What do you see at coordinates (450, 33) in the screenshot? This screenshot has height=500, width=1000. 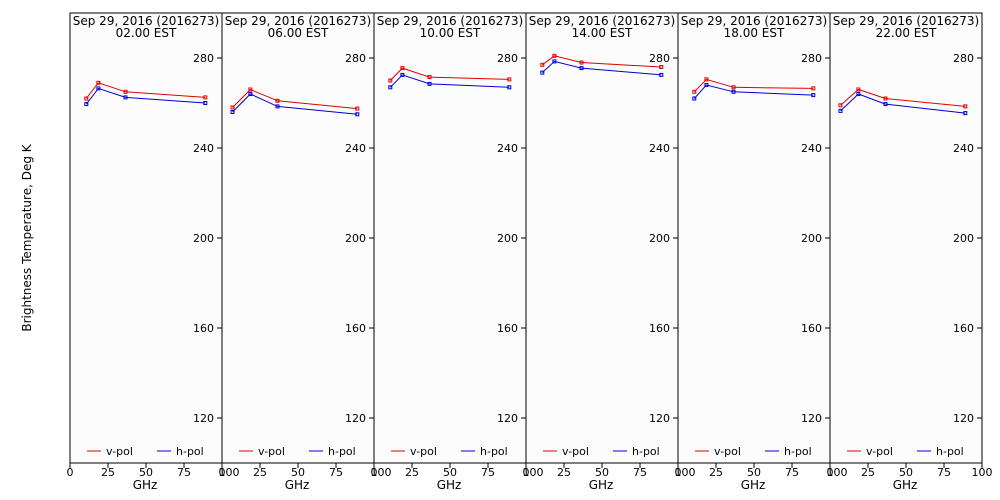 I see `panel-subtitle: 10.00 EST` at bounding box center [450, 33].